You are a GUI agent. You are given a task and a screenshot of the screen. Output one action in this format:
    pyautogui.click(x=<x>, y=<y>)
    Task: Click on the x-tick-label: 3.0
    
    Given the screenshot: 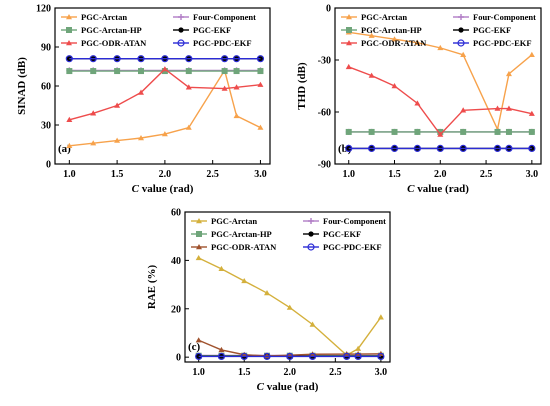 What is the action you would take?
    pyautogui.click(x=381, y=372)
    